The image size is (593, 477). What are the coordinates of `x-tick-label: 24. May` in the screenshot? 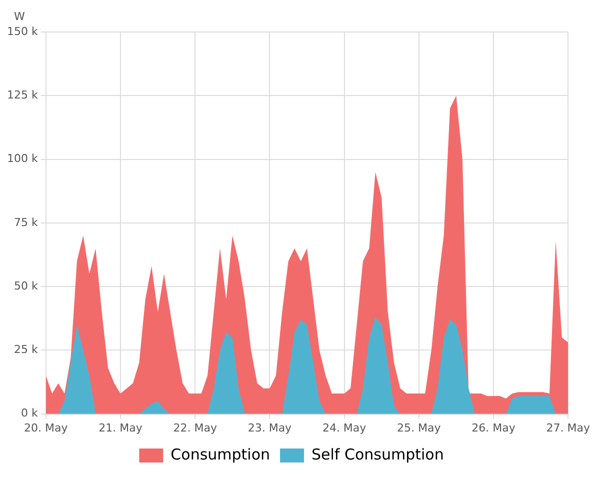 It's located at (344, 427).